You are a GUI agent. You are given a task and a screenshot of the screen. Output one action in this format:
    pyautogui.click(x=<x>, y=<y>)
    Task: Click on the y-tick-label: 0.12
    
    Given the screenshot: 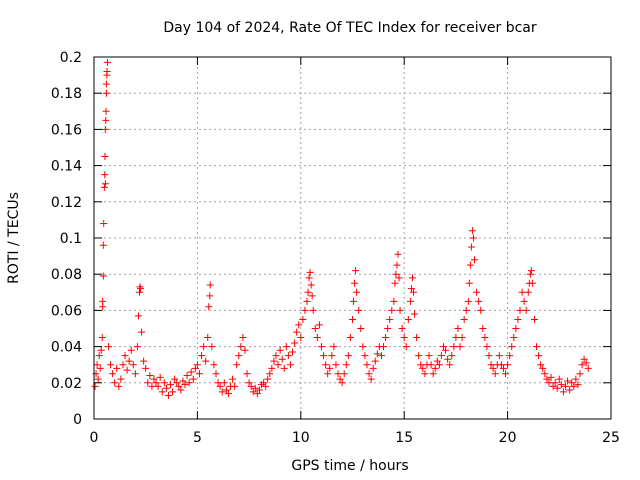 What is the action you would take?
    pyautogui.click(x=66, y=203)
    